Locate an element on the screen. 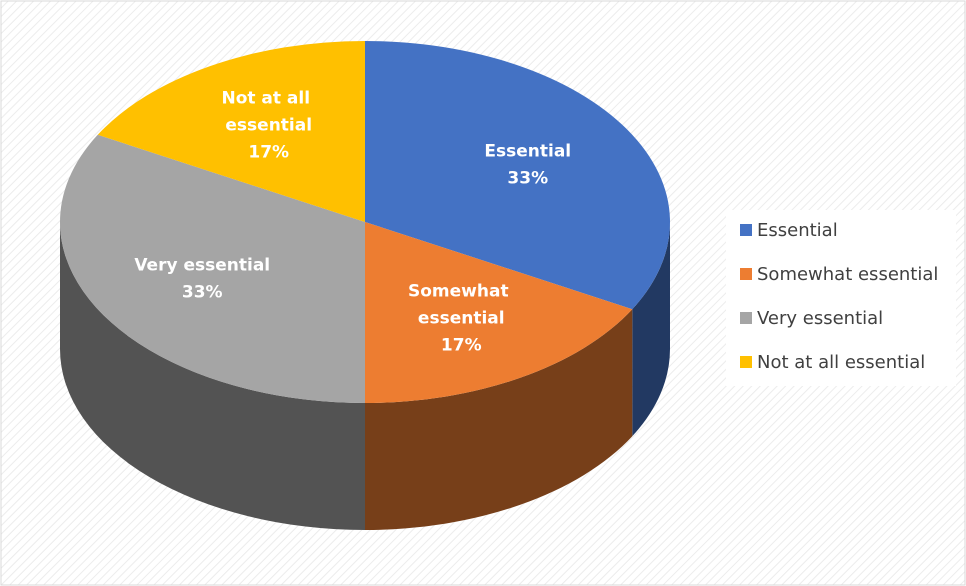  legend-label: Somewhat essential is located at coordinates (847, 274).